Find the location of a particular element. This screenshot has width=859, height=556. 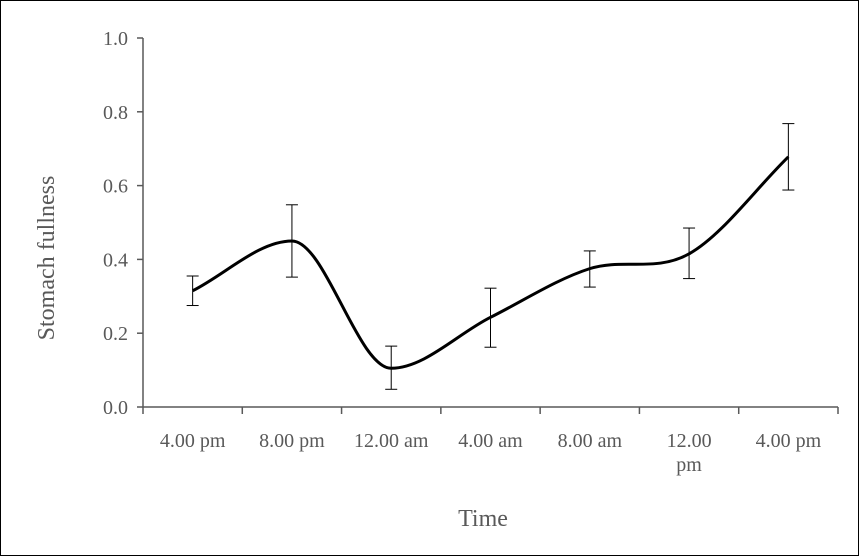

x-tick-label-line: 8.00 pm is located at coordinates (292, 441).